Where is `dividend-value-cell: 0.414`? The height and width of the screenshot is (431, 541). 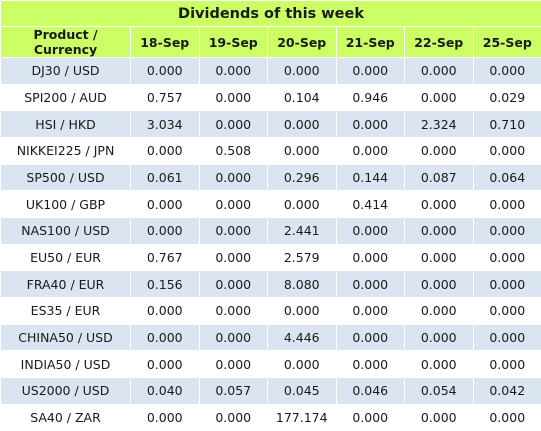 dividend-value-cell: 0.414 is located at coordinates (370, 204).